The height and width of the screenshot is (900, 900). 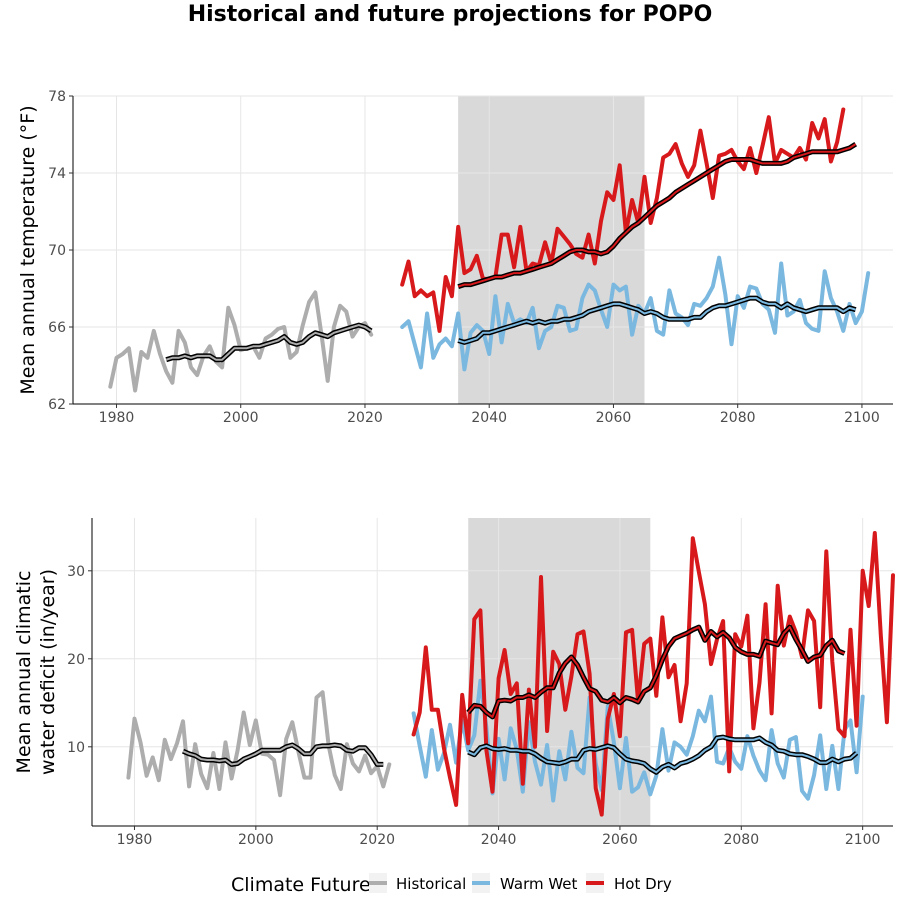 I want to click on y-axis-label: Mean annual temperature (°F), so click(x=28, y=249).